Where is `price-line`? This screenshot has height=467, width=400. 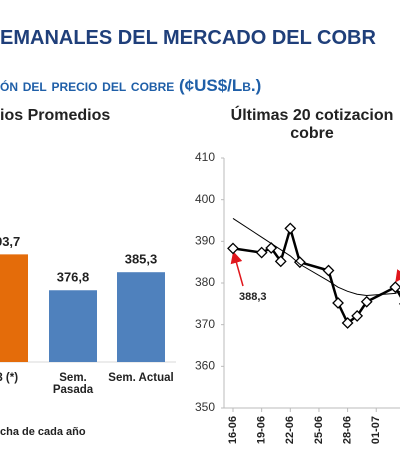
price-line is located at coordinates (316, 276).